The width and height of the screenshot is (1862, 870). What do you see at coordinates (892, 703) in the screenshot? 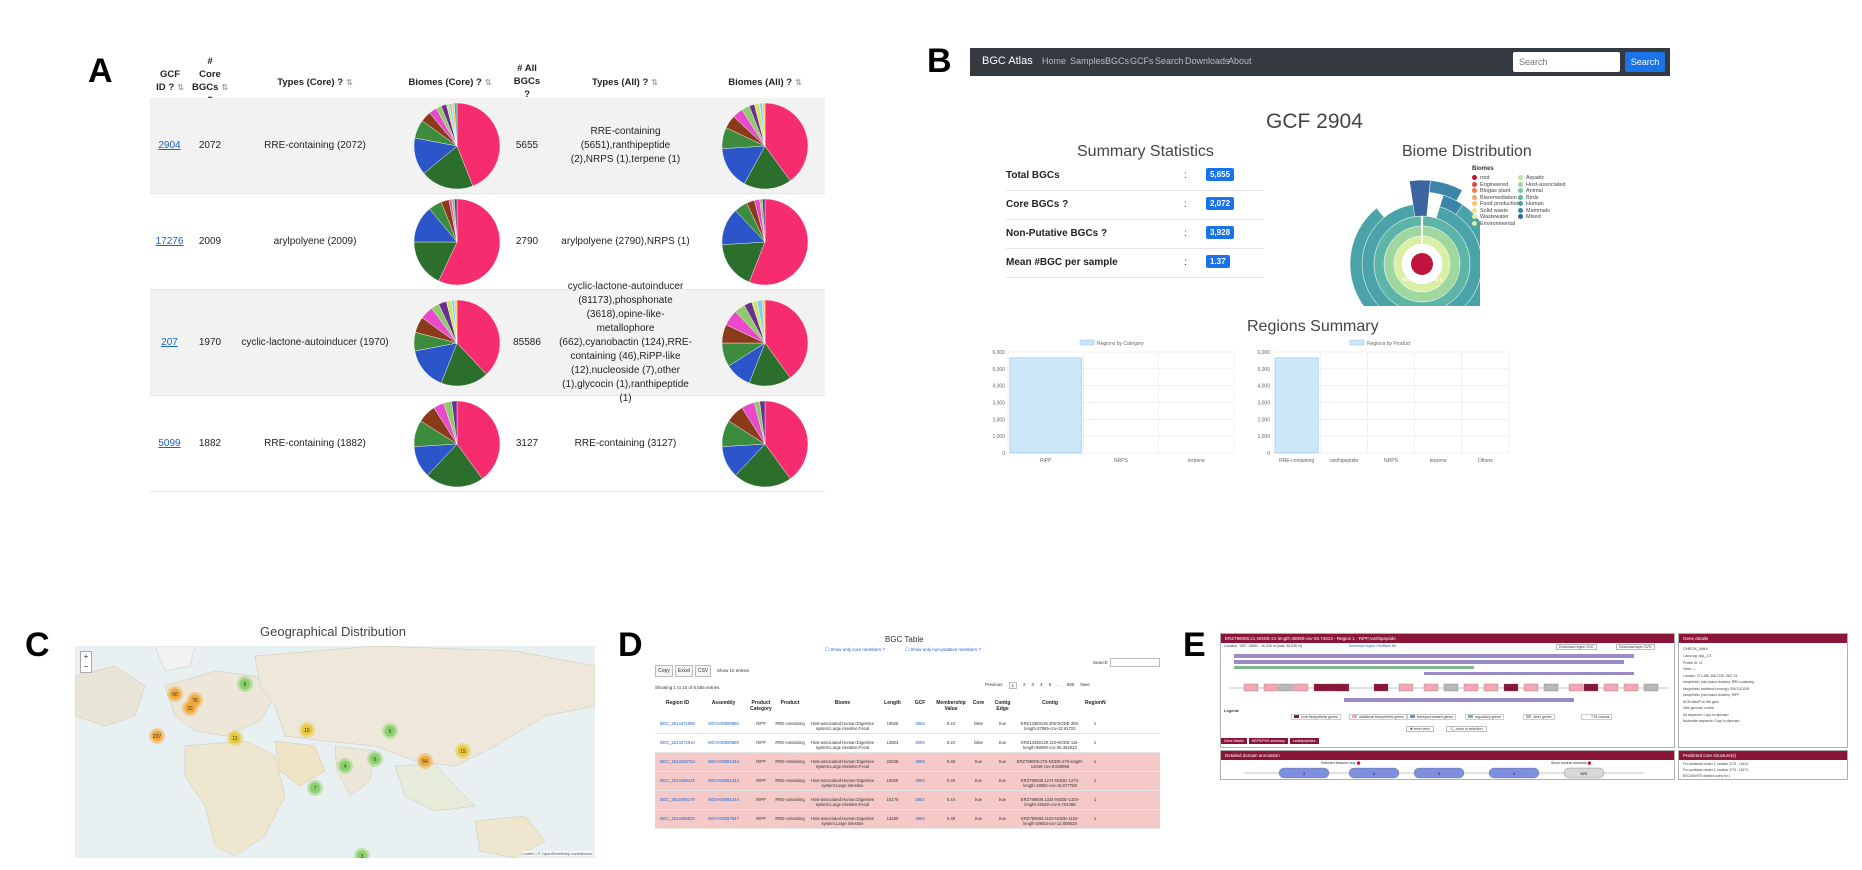
I see `table-header: Length` at bounding box center [892, 703].